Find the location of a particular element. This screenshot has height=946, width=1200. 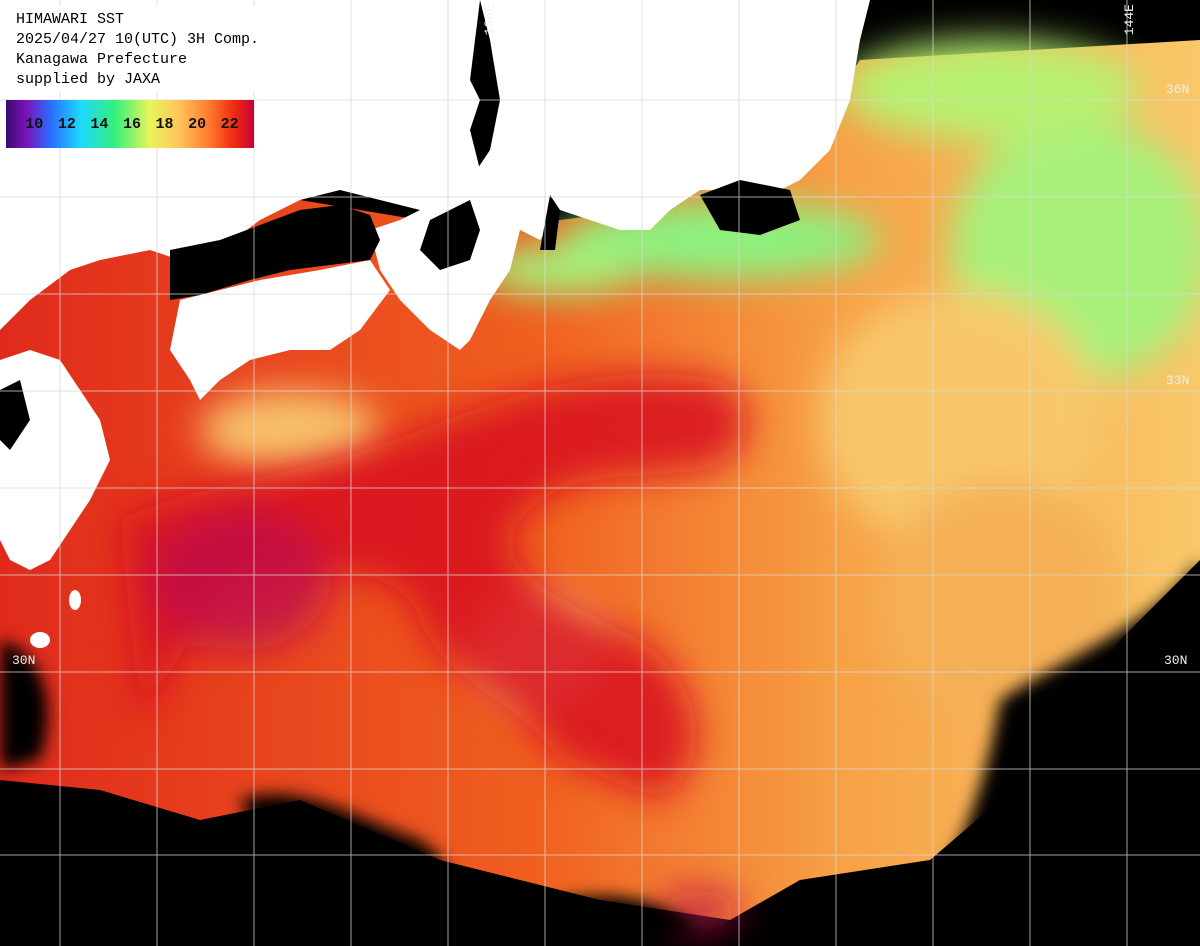

legend-tick: 12 is located at coordinates (66, 124).